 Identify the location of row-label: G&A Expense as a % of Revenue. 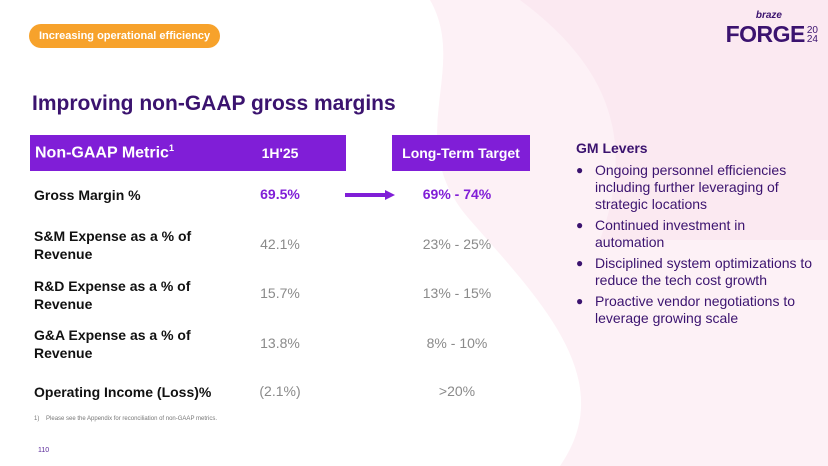
(112, 344).